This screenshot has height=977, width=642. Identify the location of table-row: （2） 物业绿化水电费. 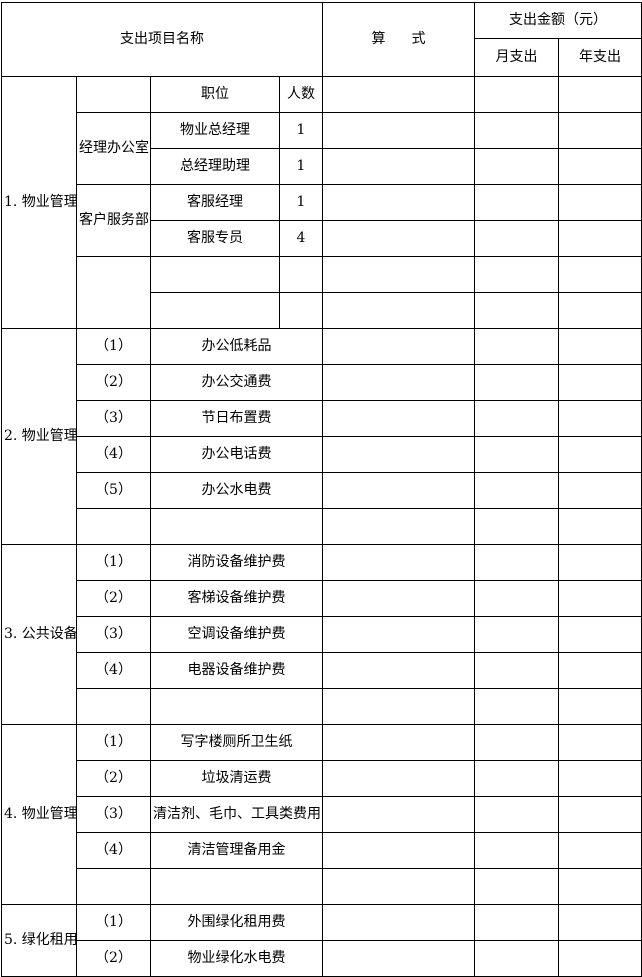
(322, 958).